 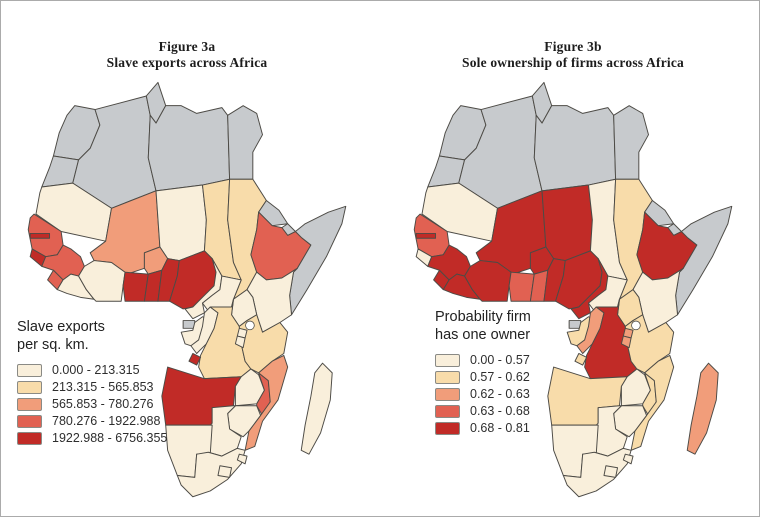 I want to click on legend-row: 0.62 - 0.63, so click(x=541, y=394).